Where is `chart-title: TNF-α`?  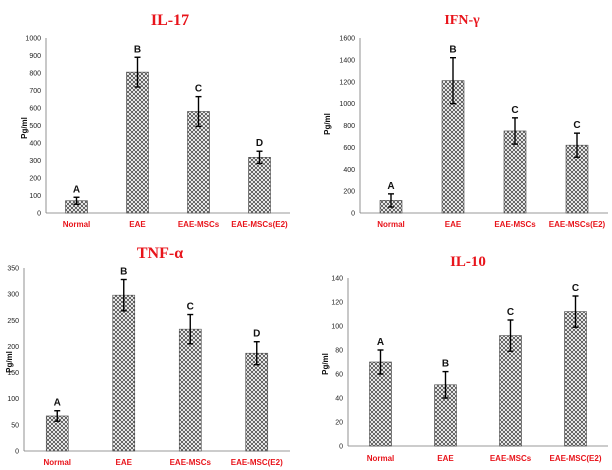
chart-title: TNF-α is located at coordinates (160, 253).